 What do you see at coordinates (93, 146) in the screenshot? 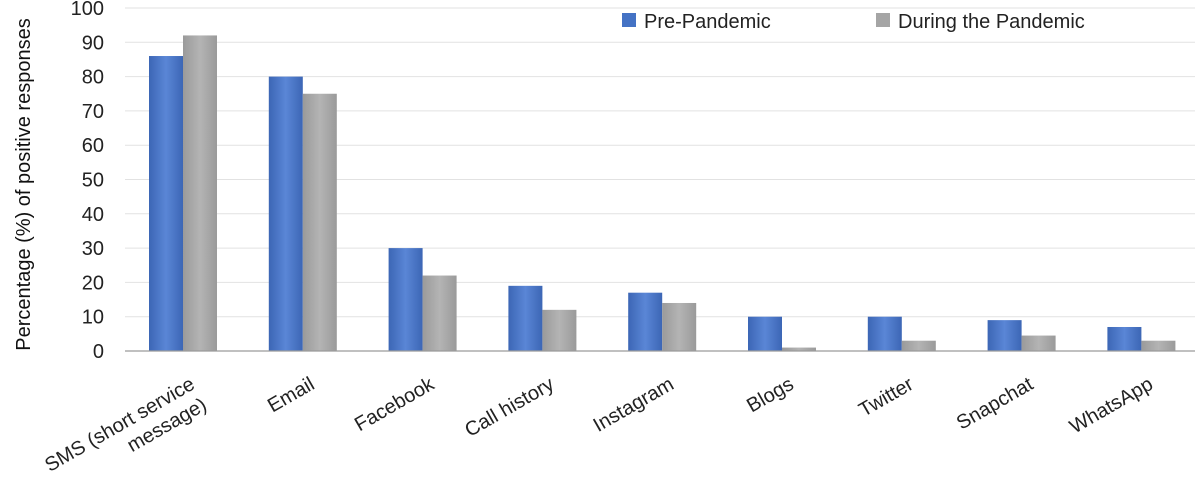
I see `y-tick-label: 60` at bounding box center [93, 146].